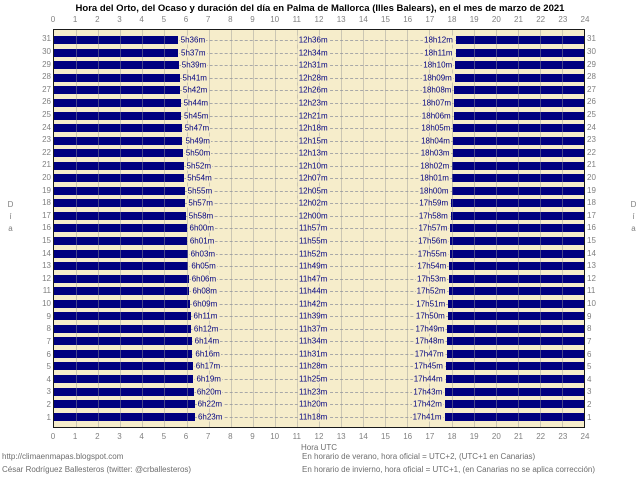  I want to click on sunrise-time-label: 6h05m, so click(203, 266).